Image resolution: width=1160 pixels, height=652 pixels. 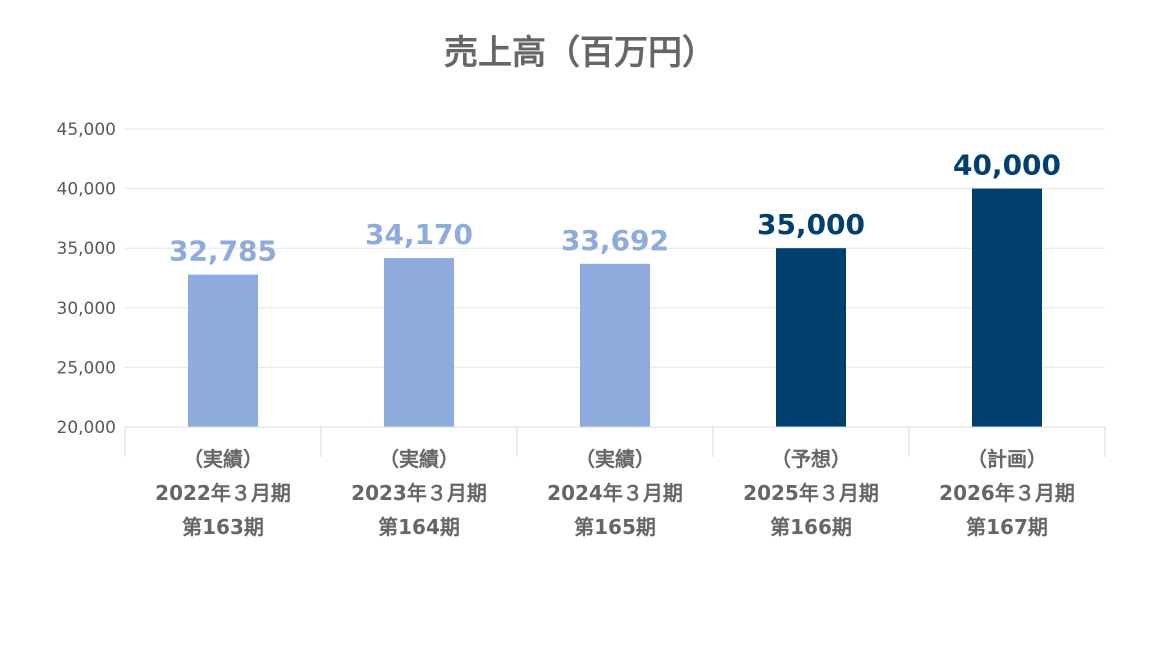 I want to click on y-axis: 20,000 25,000 30,000 35,000 40,000 45,000, so click(x=86, y=279).